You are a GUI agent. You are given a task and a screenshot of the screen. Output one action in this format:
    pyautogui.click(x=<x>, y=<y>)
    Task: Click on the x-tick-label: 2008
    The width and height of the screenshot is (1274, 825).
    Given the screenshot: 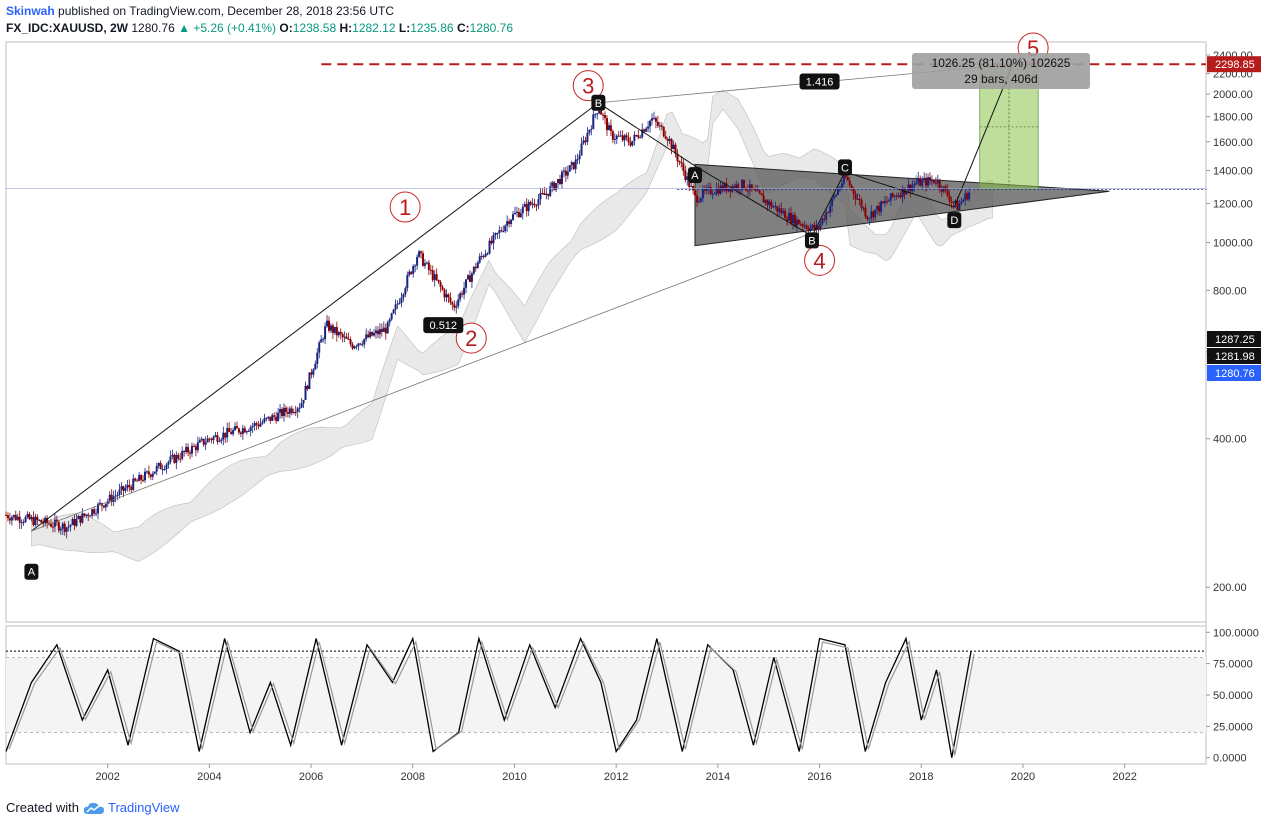 What is the action you would take?
    pyautogui.click(x=413, y=777)
    